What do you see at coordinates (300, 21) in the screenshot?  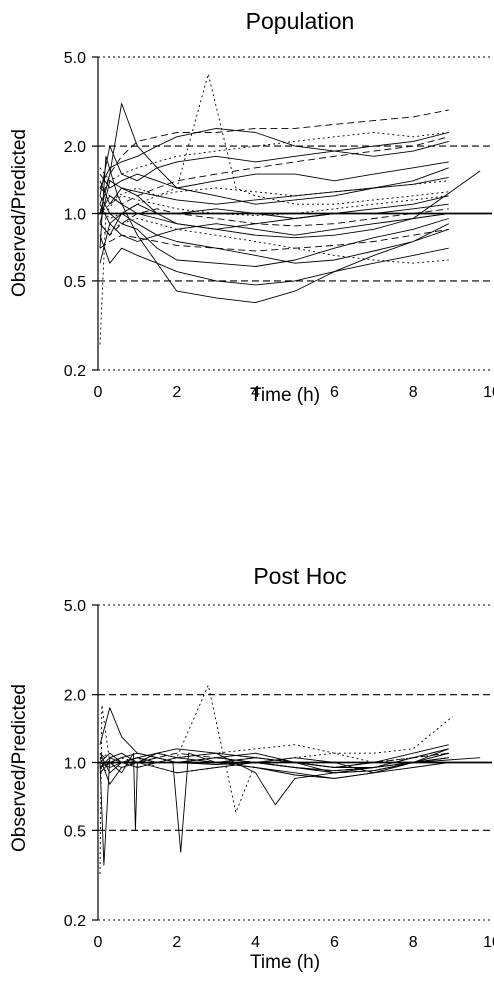 I see `chart-title: Population` at bounding box center [300, 21].